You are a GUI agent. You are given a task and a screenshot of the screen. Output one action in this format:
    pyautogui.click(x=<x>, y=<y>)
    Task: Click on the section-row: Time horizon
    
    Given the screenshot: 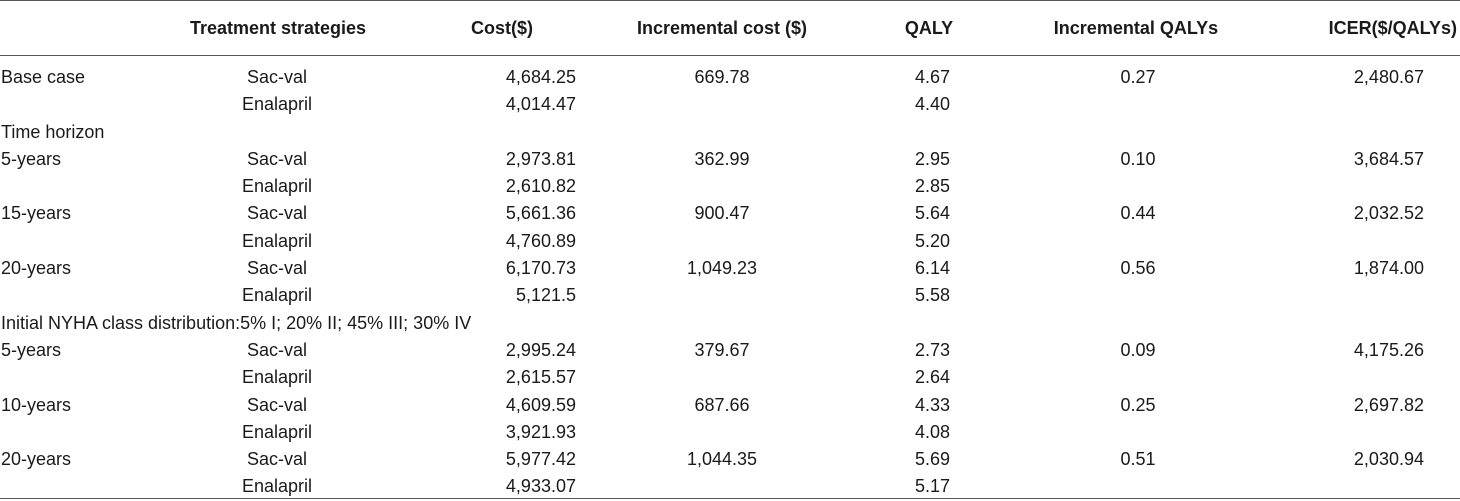 What is the action you would take?
    pyautogui.click(x=730, y=132)
    